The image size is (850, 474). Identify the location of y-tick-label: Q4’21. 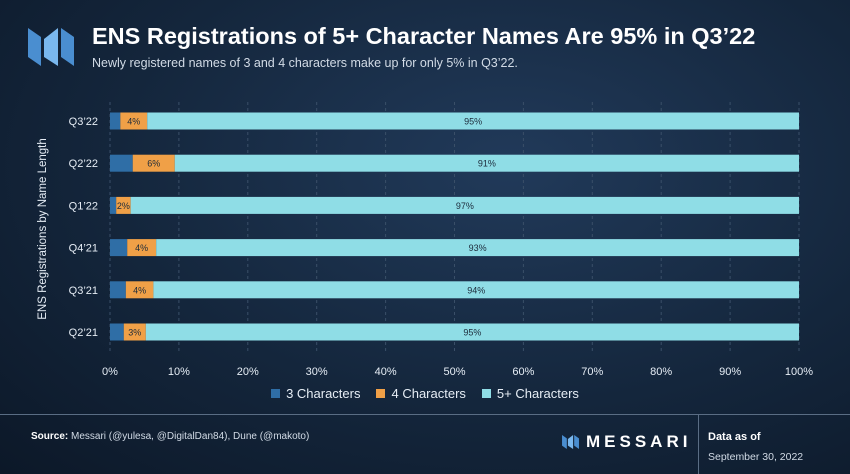
(83, 249).